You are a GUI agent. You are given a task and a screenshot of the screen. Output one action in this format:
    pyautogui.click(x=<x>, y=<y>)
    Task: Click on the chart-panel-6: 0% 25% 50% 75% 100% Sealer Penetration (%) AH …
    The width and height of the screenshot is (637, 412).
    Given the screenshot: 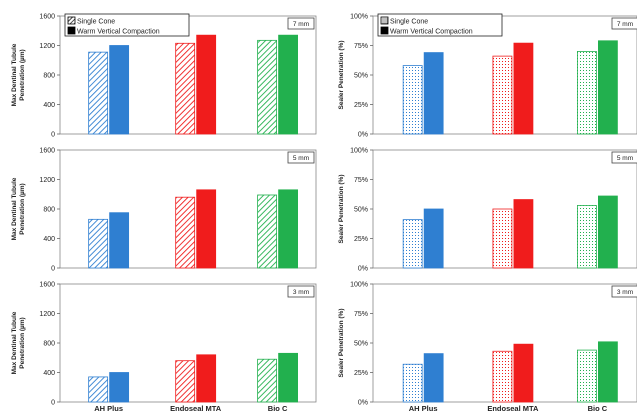 What is the action you would take?
    pyautogui.click(x=487, y=347)
    